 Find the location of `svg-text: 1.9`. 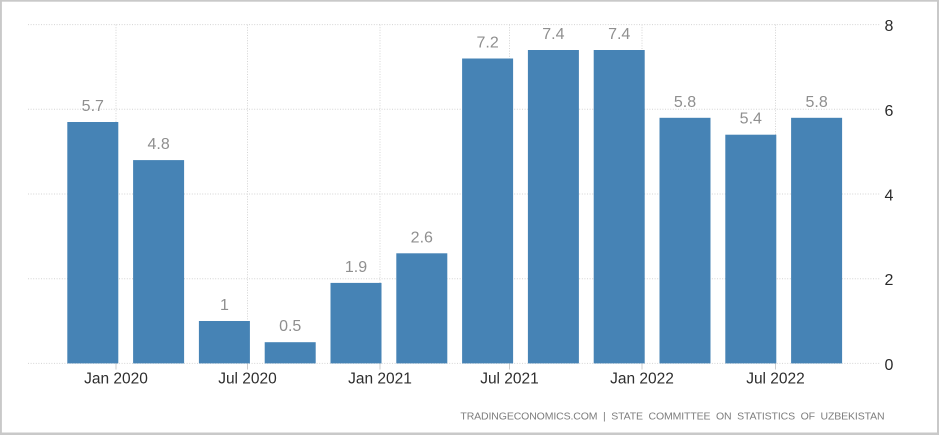

svg-text: 1.9 is located at coordinates (356, 267).